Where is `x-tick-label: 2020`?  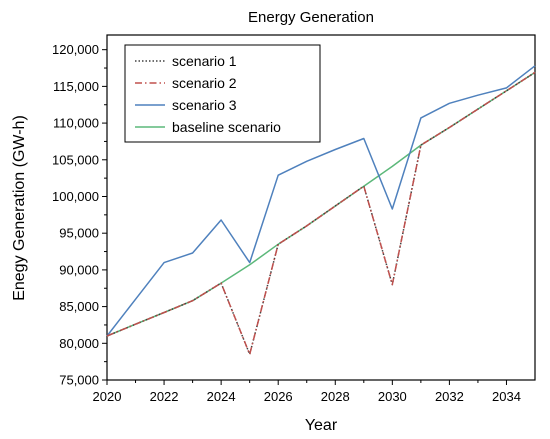 x-tick-label: 2020 is located at coordinates (107, 396).